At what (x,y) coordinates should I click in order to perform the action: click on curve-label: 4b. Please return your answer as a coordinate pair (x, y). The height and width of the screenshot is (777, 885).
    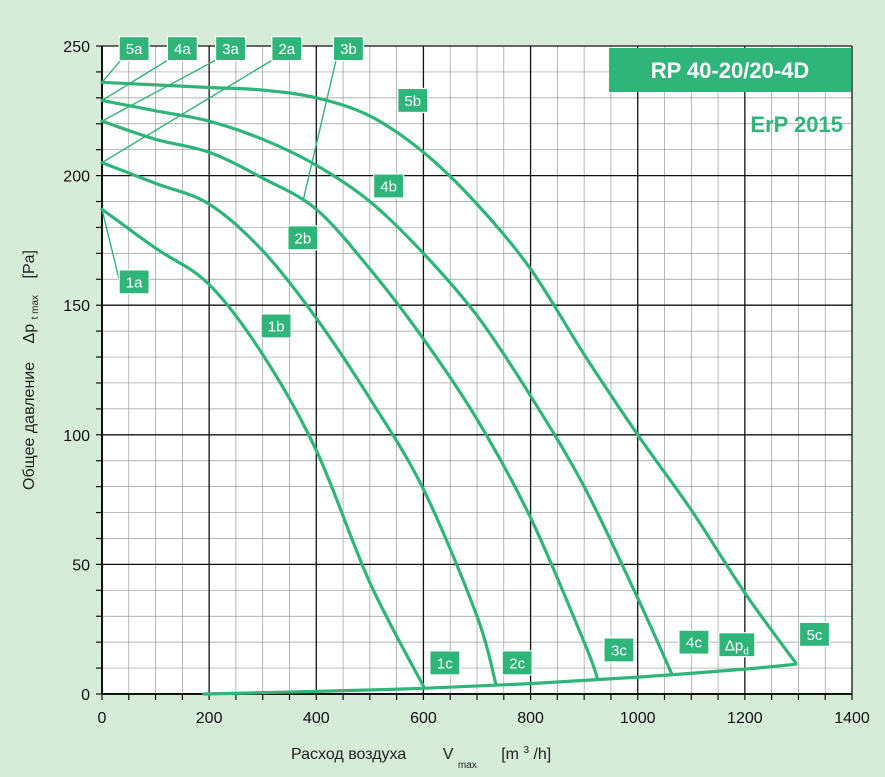
    Looking at the image, I should click on (389, 186).